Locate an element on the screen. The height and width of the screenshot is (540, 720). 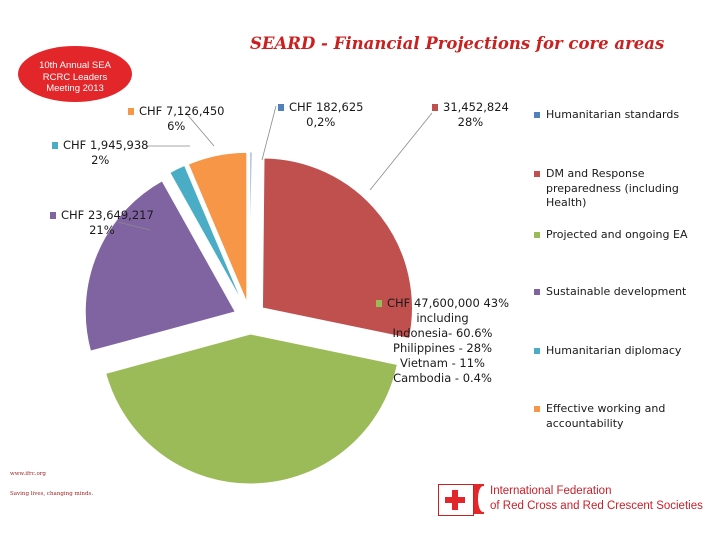
badge-line-3: Meeting 2013 is located at coordinates (75, 88).